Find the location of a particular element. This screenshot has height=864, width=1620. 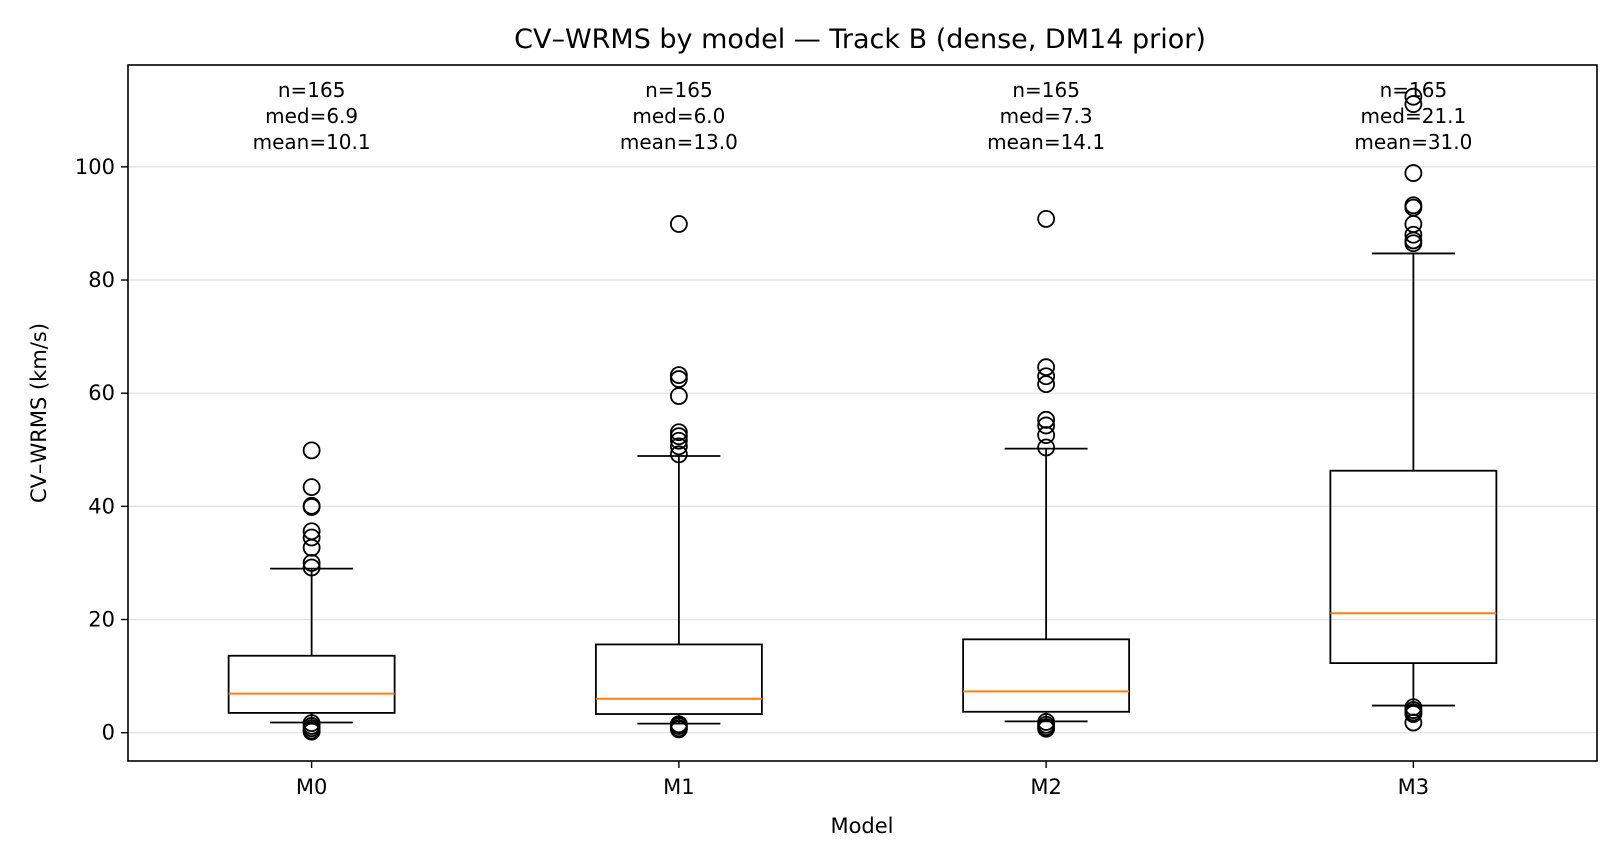

y-tick-label: 0 is located at coordinates (108, 733).